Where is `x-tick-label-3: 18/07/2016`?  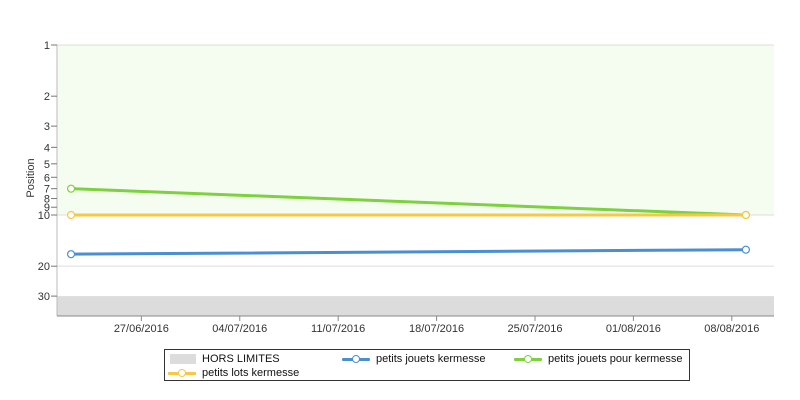
x-tick-label-3: 18/07/2016 is located at coordinates (436, 329).